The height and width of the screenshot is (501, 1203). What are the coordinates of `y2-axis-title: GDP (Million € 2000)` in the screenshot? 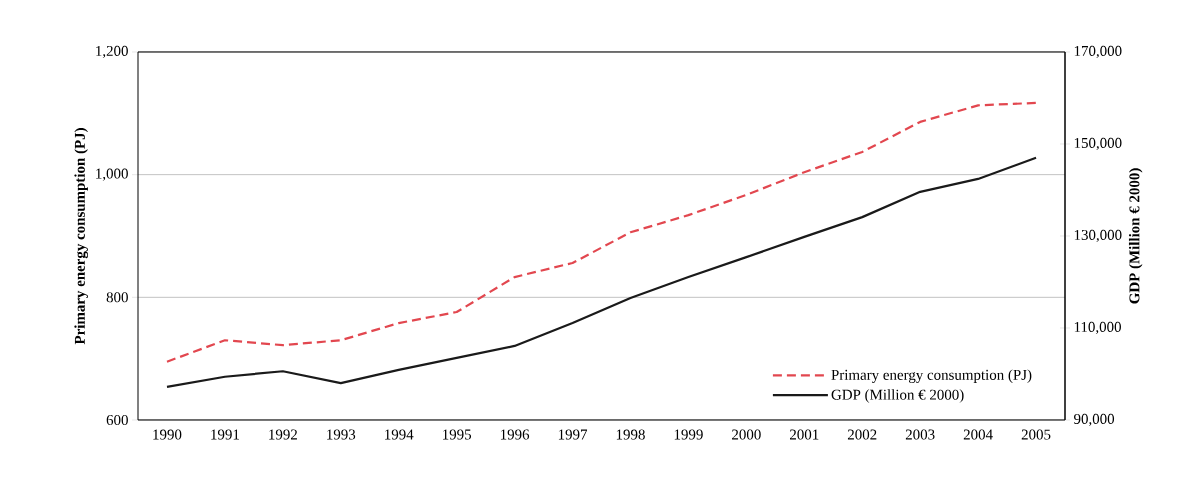 It's located at (1135, 236).